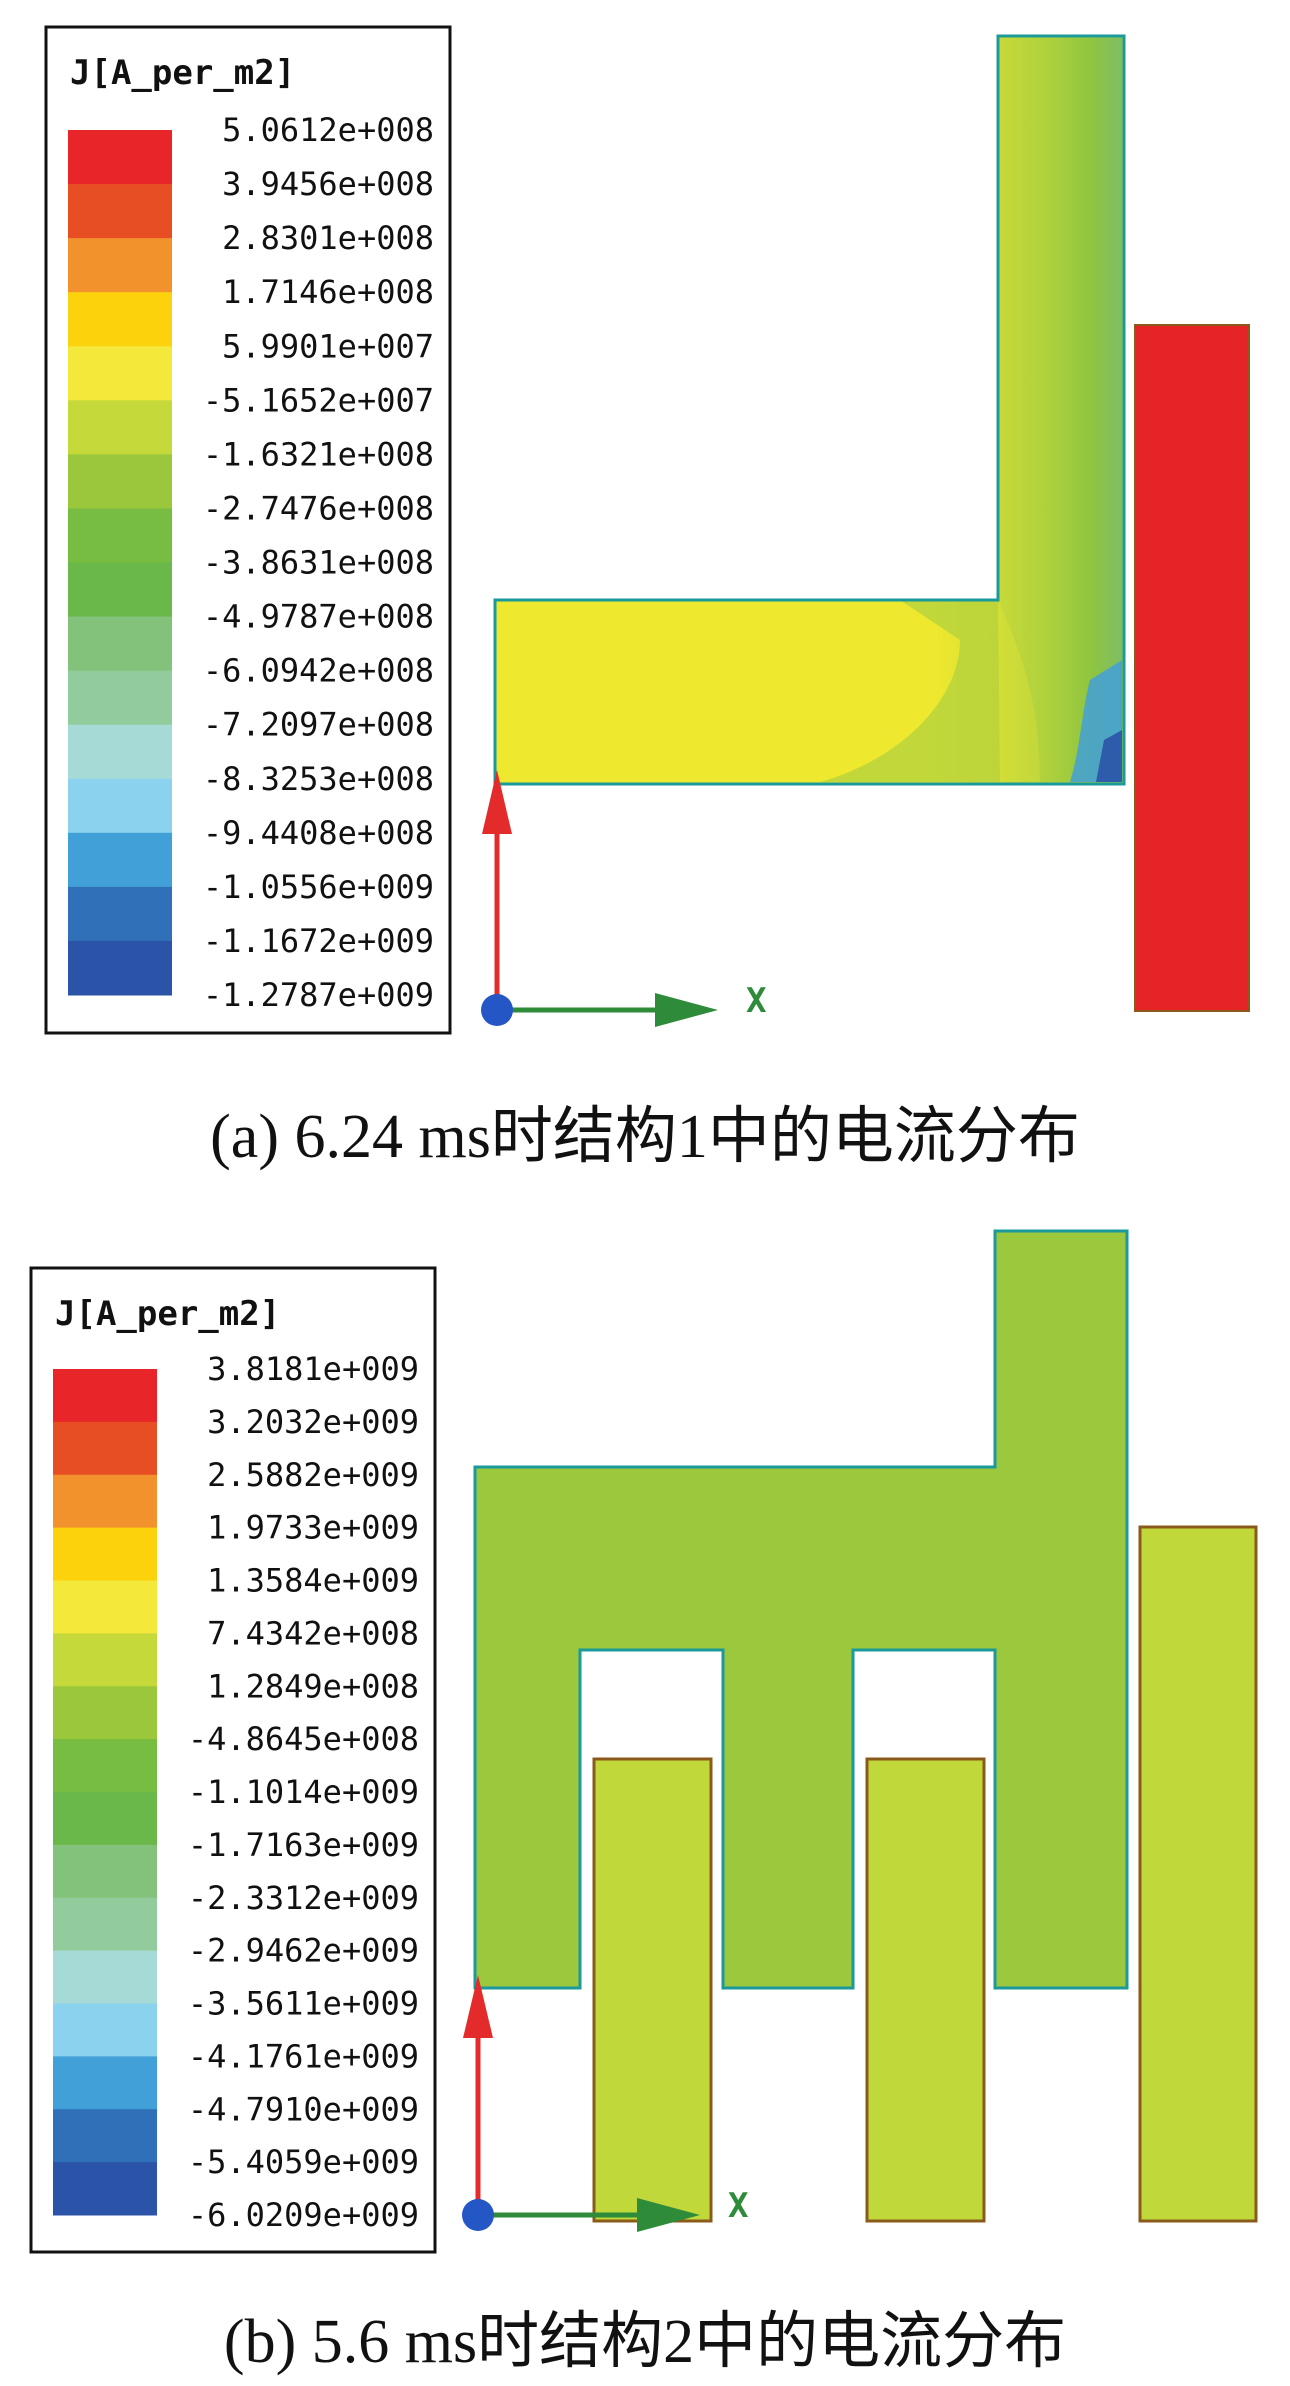  Describe the element at coordinates (328, 238) in the screenshot. I see `legend-value-label: 2.8301e+008` at that location.